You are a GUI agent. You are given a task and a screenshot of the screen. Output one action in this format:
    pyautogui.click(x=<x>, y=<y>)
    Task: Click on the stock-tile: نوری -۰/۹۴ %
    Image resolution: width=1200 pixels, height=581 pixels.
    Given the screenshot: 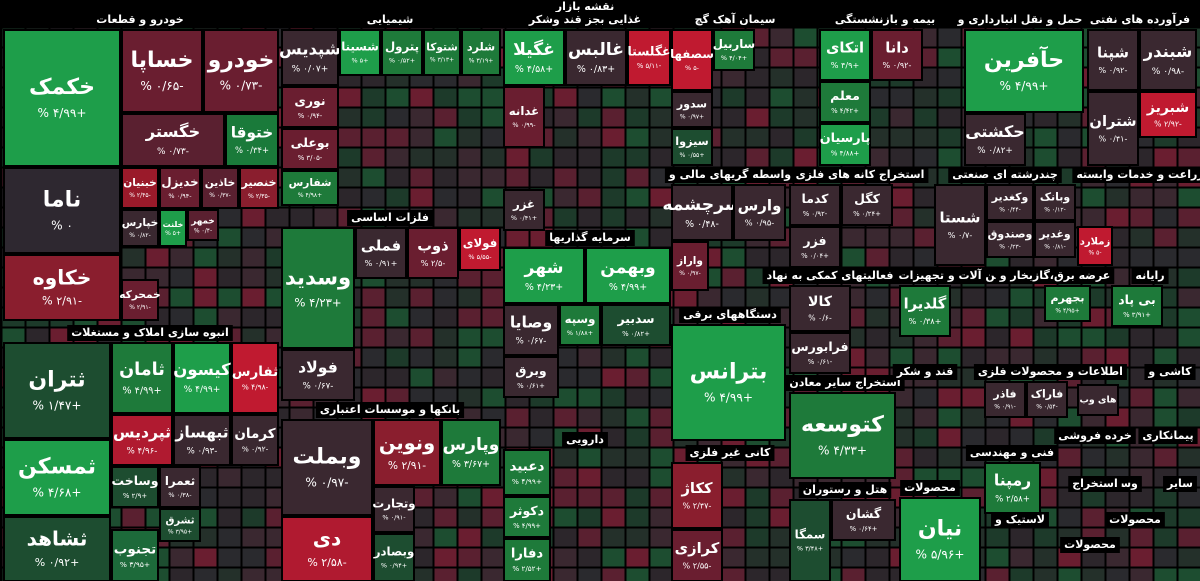 What is the action you would take?
    pyautogui.click(x=310, y=107)
    